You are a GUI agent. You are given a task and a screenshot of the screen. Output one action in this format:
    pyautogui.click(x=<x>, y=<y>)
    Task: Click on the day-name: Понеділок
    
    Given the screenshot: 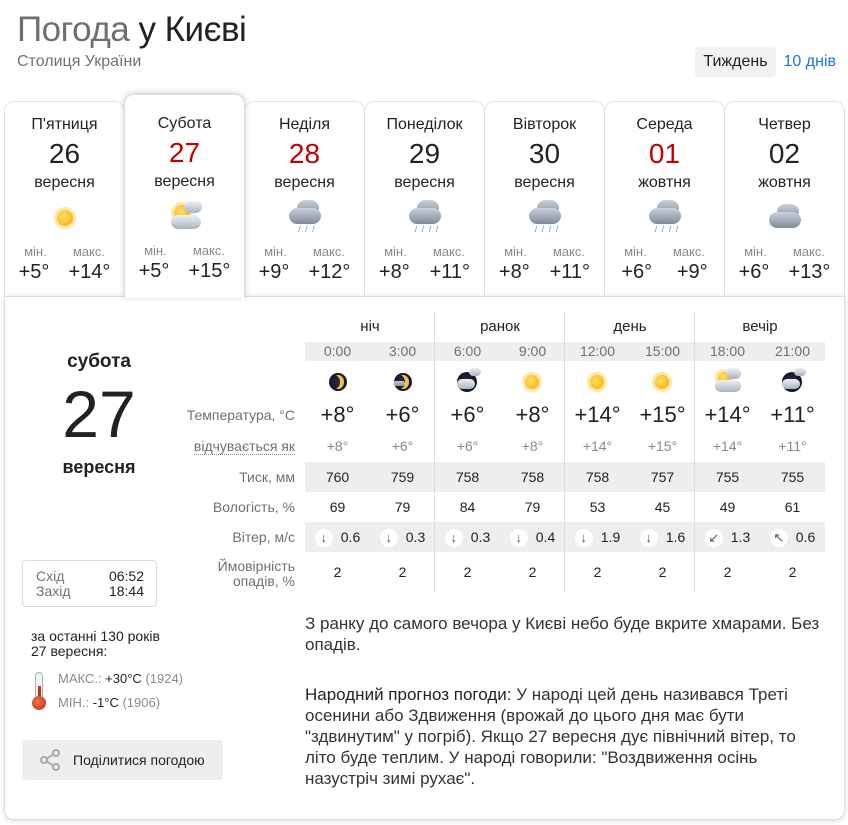 What is the action you would take?
    pyautogui.click(x=424, y=124)
    